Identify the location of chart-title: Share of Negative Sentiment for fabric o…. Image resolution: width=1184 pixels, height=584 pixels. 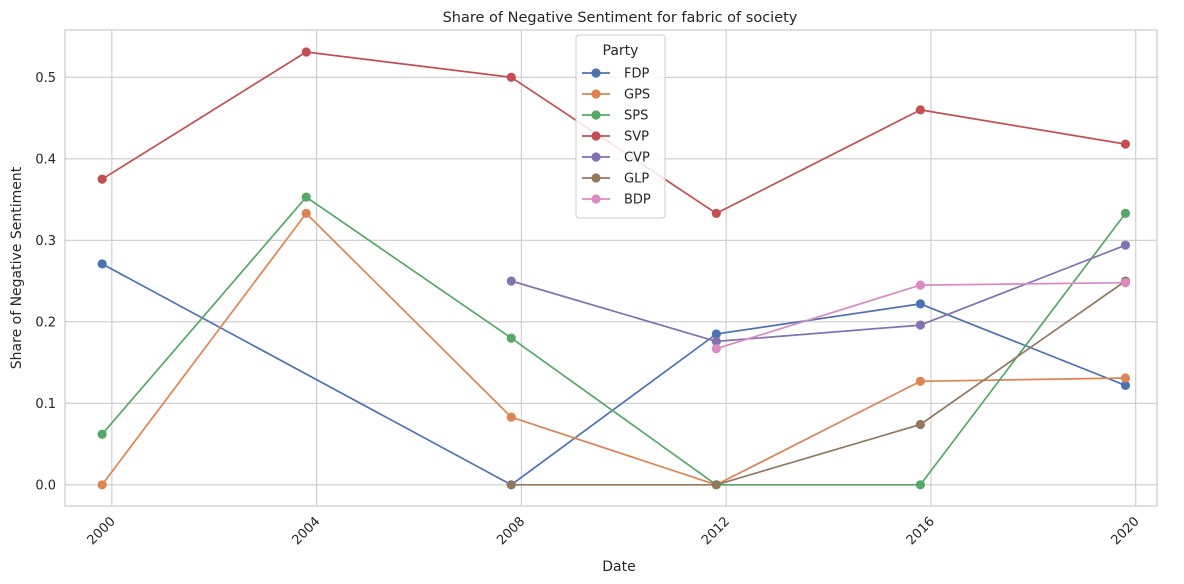
(620, 18).